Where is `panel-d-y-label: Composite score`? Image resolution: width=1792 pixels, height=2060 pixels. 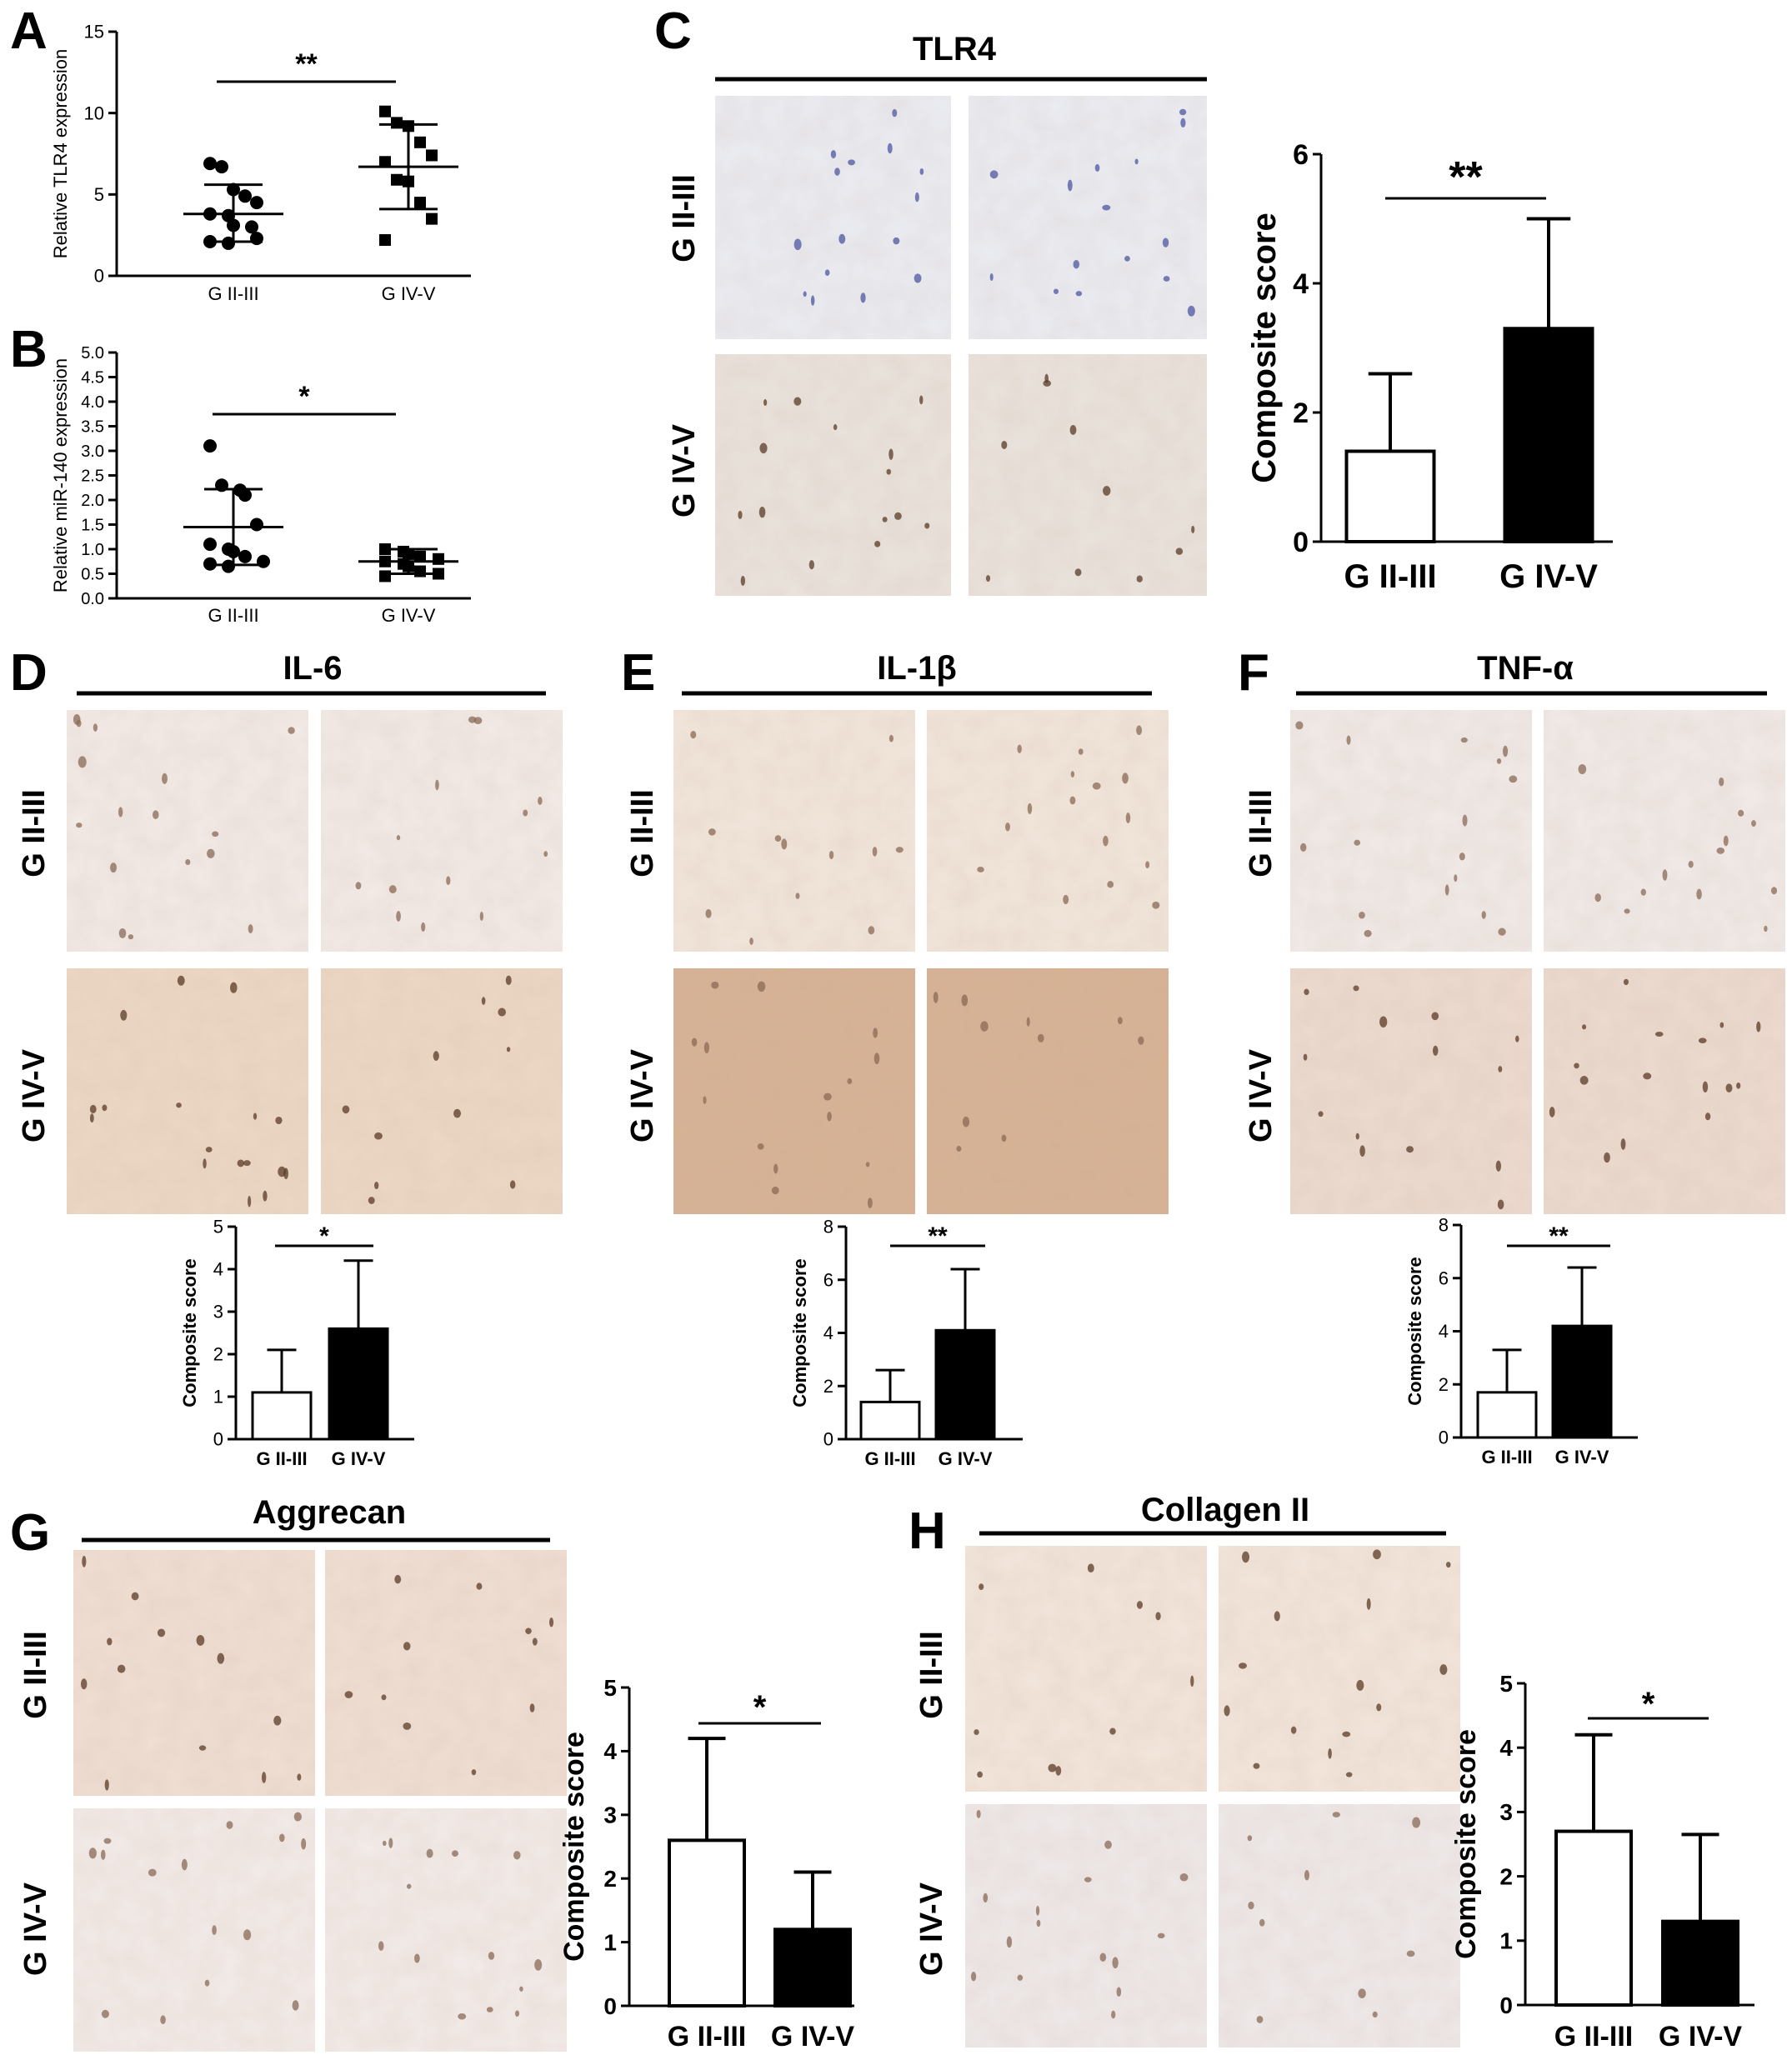 panel-d-y-label: Composite score is located at coordinates (190, 1333).